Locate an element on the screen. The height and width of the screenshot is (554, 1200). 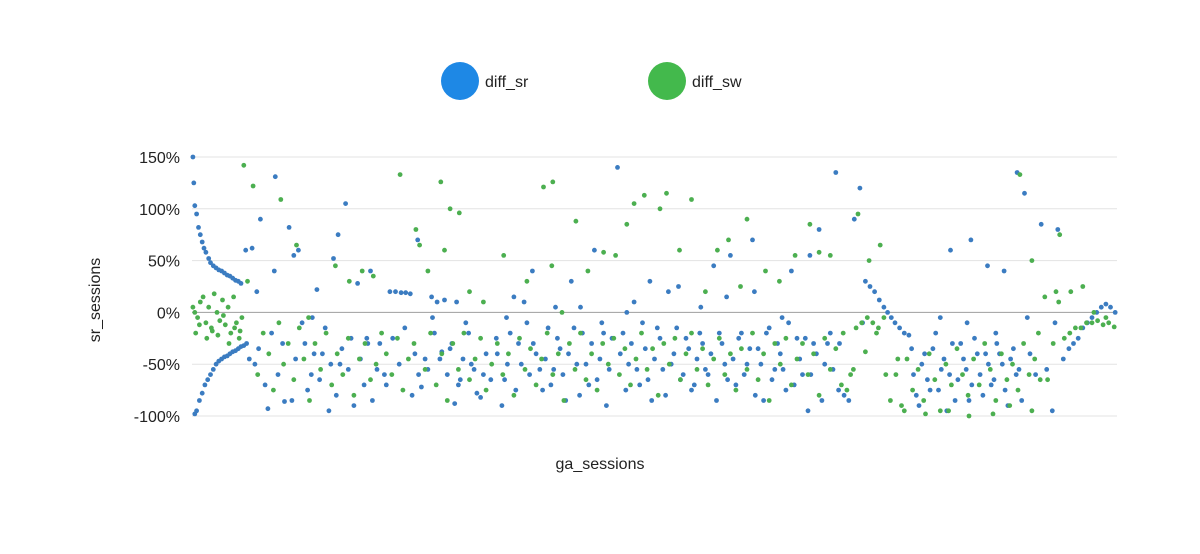
legend-item-diff-sw: diff_sw is located at coordinates (695, 81).